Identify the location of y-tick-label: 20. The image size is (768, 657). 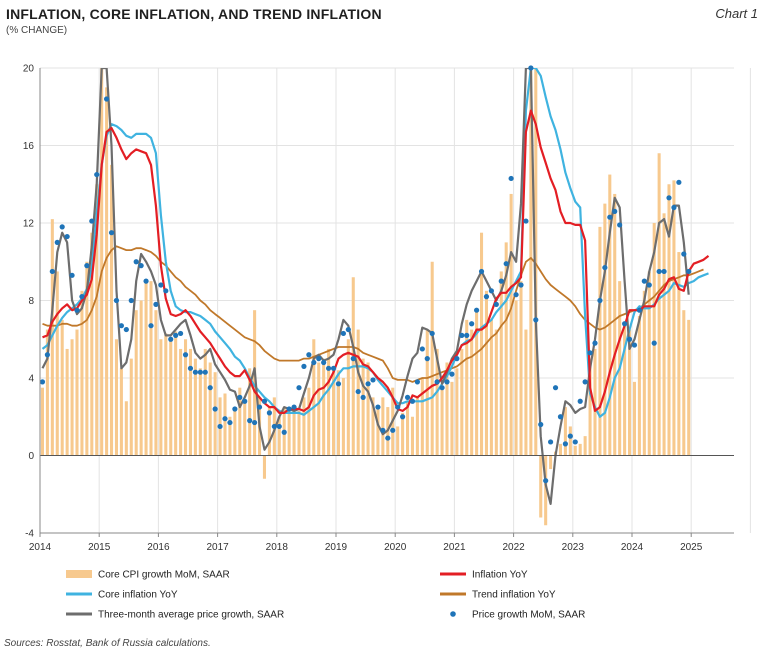
(29, 69).